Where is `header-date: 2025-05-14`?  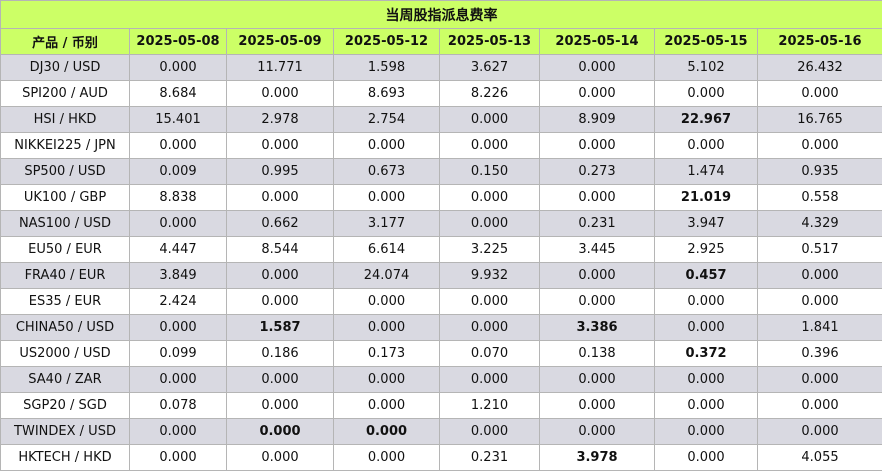 header-date: 2025-05-14 is located at coordinates (597, 42).